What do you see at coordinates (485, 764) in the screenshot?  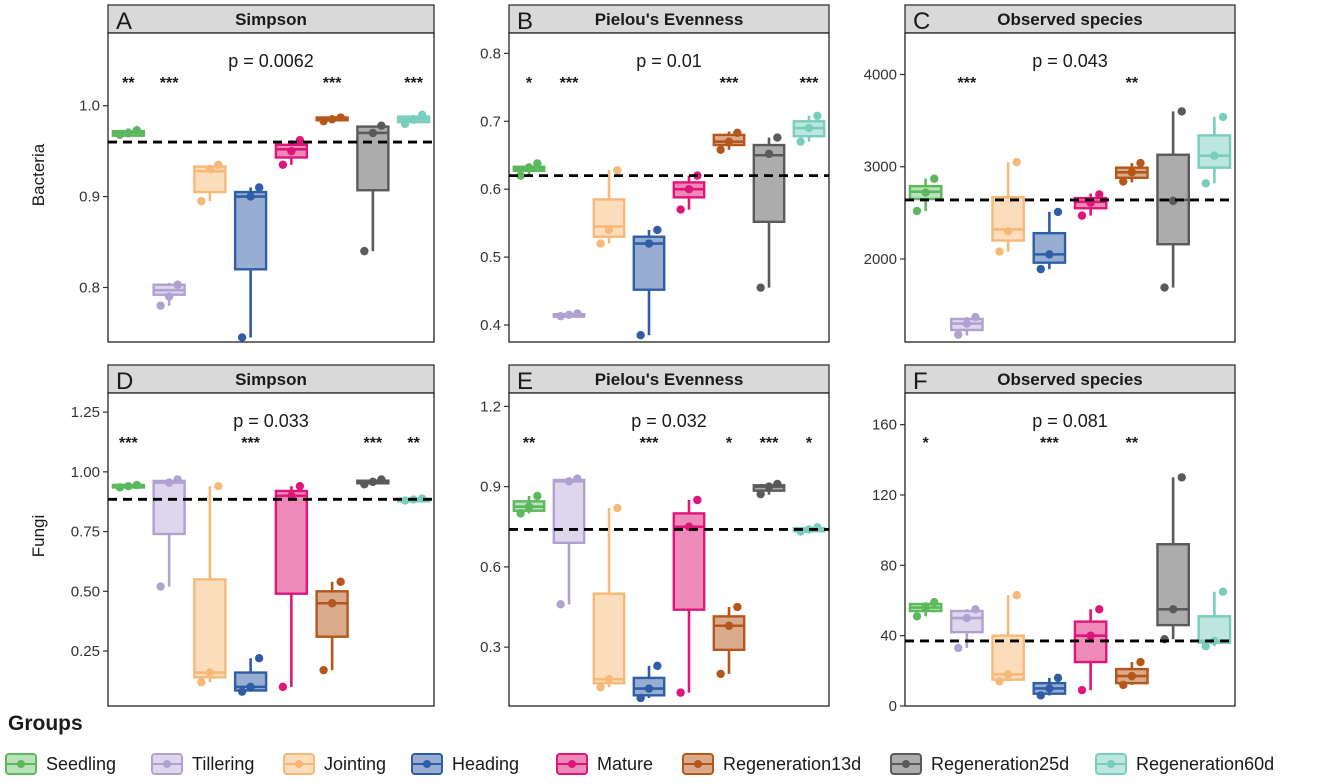 I see `legend-label: Heading` at bounding box center [485, 764].